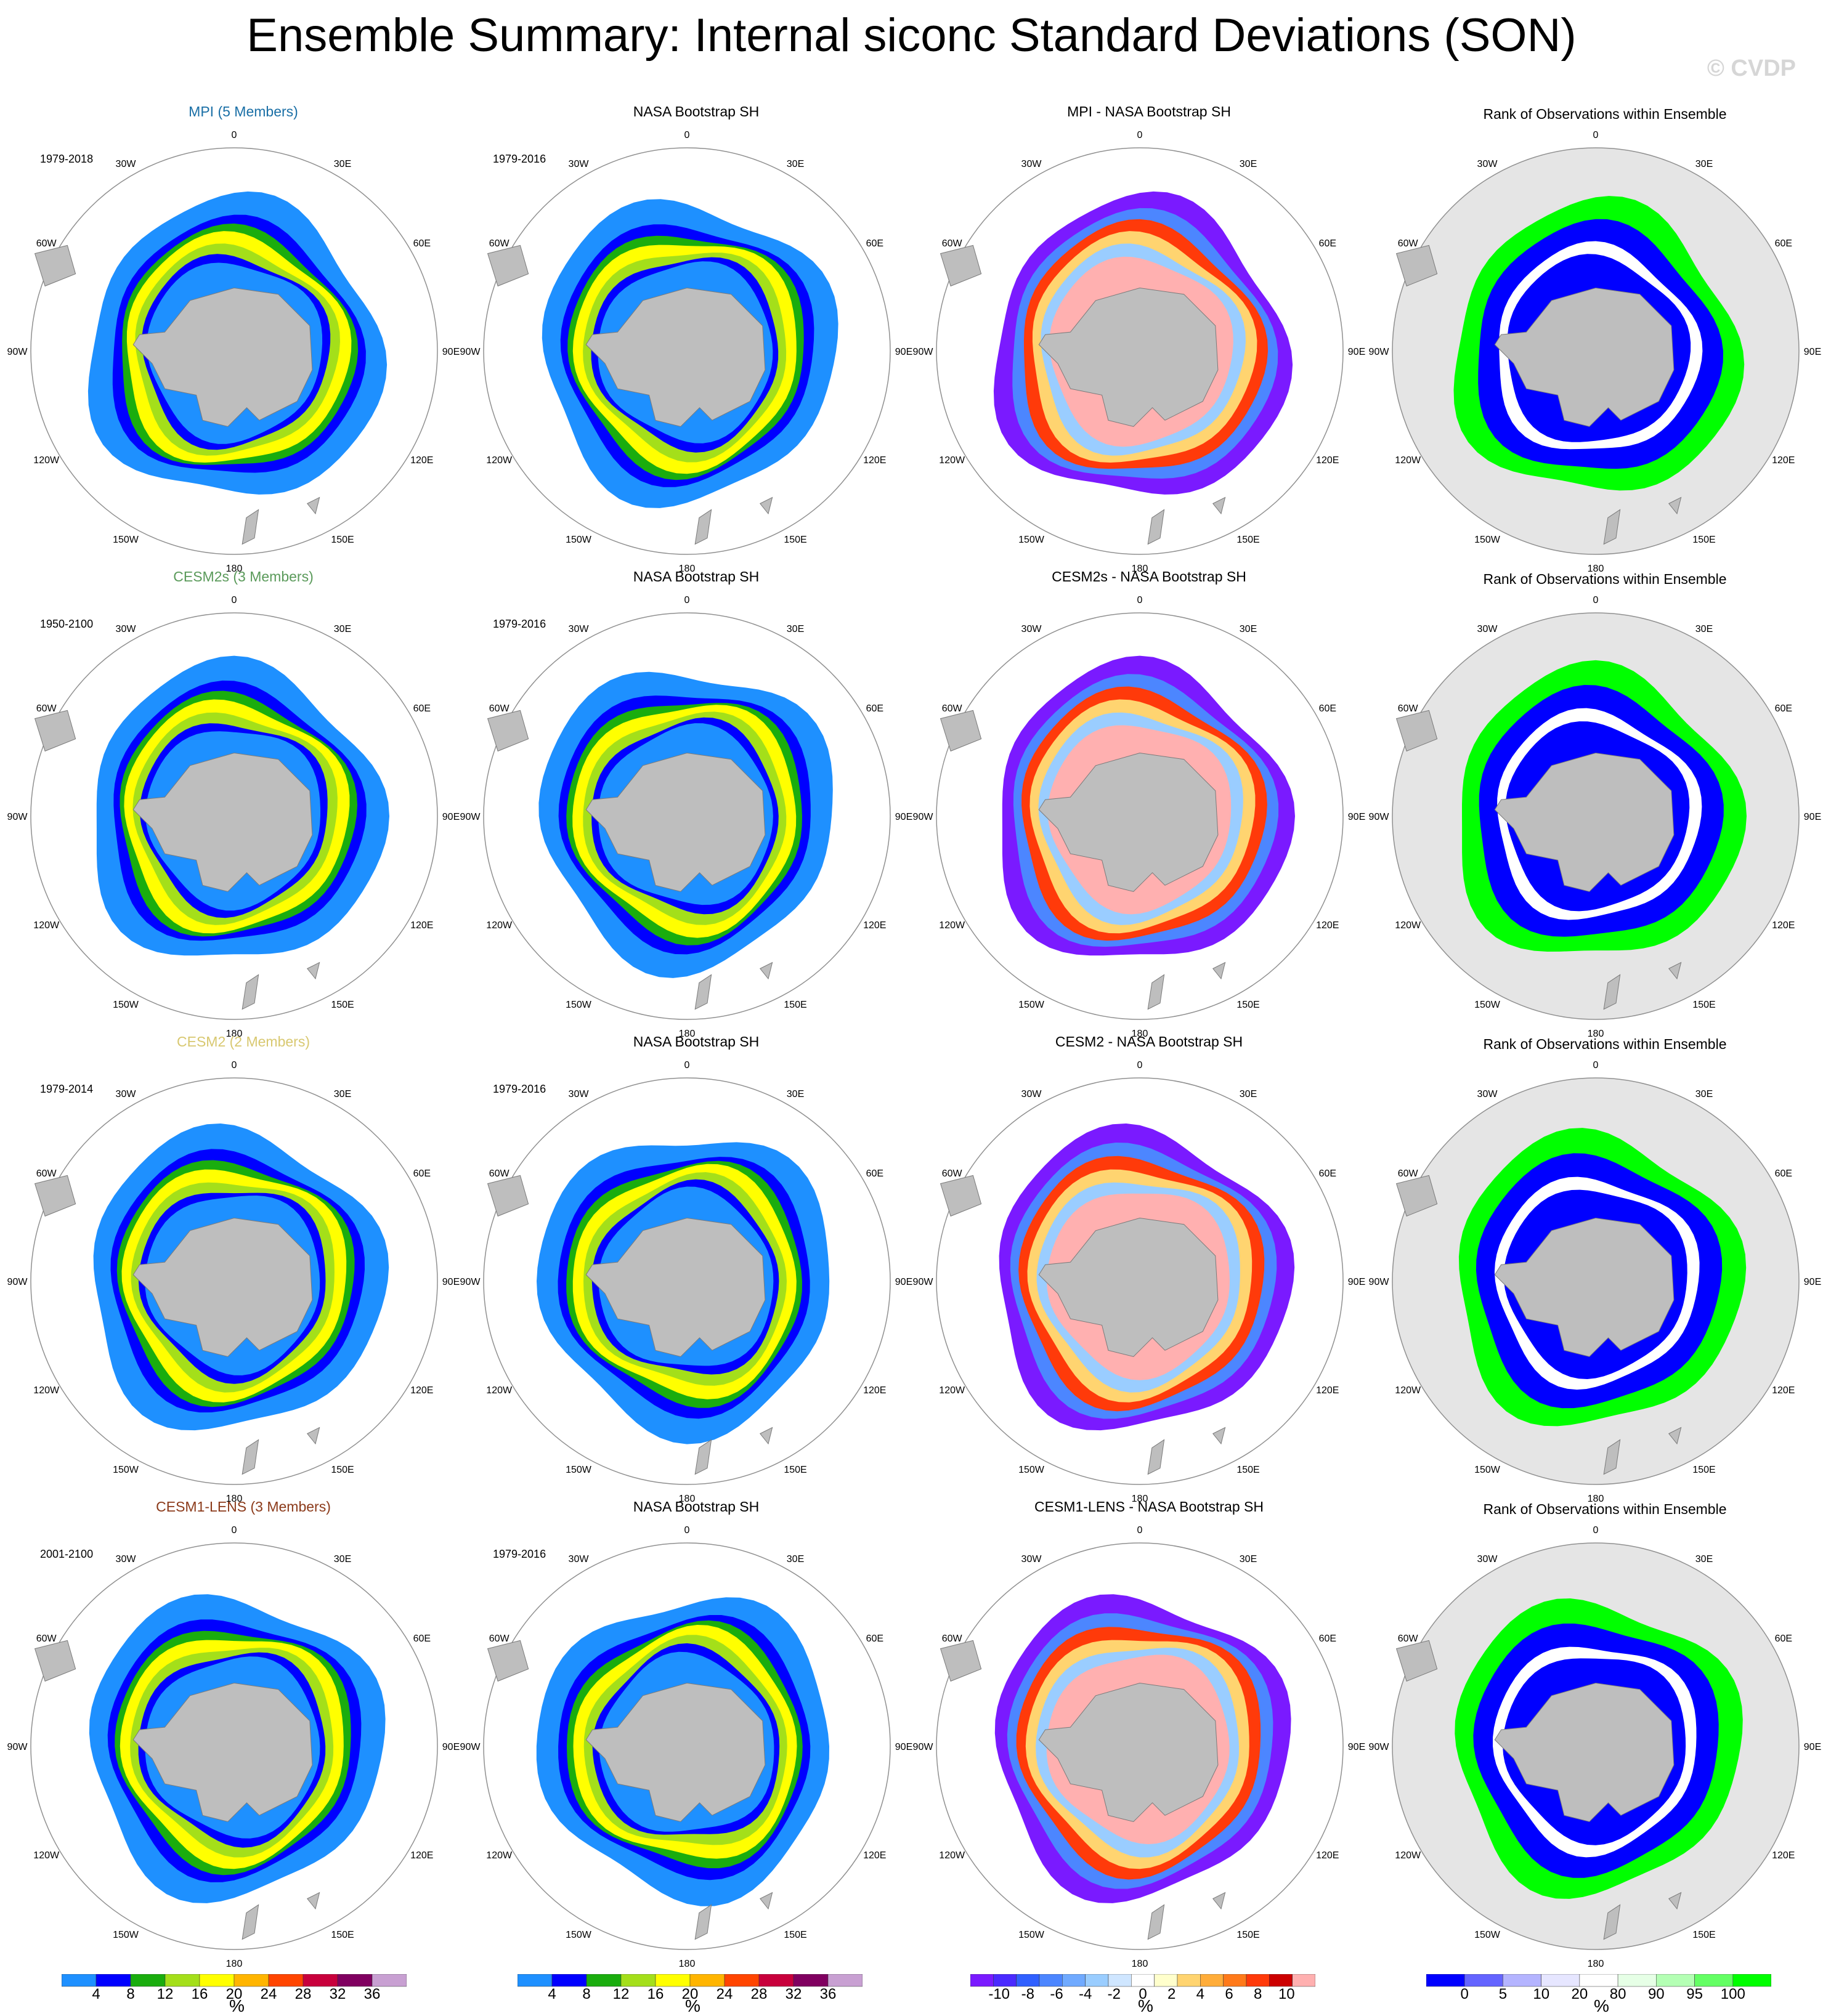 The image size is (1823, 2016). What do you see at coordinates (1605, 1509) in the screenshot?
I see `panel-title: Rank of Observations within Ensemble` at bounding box center [1605, 1509].